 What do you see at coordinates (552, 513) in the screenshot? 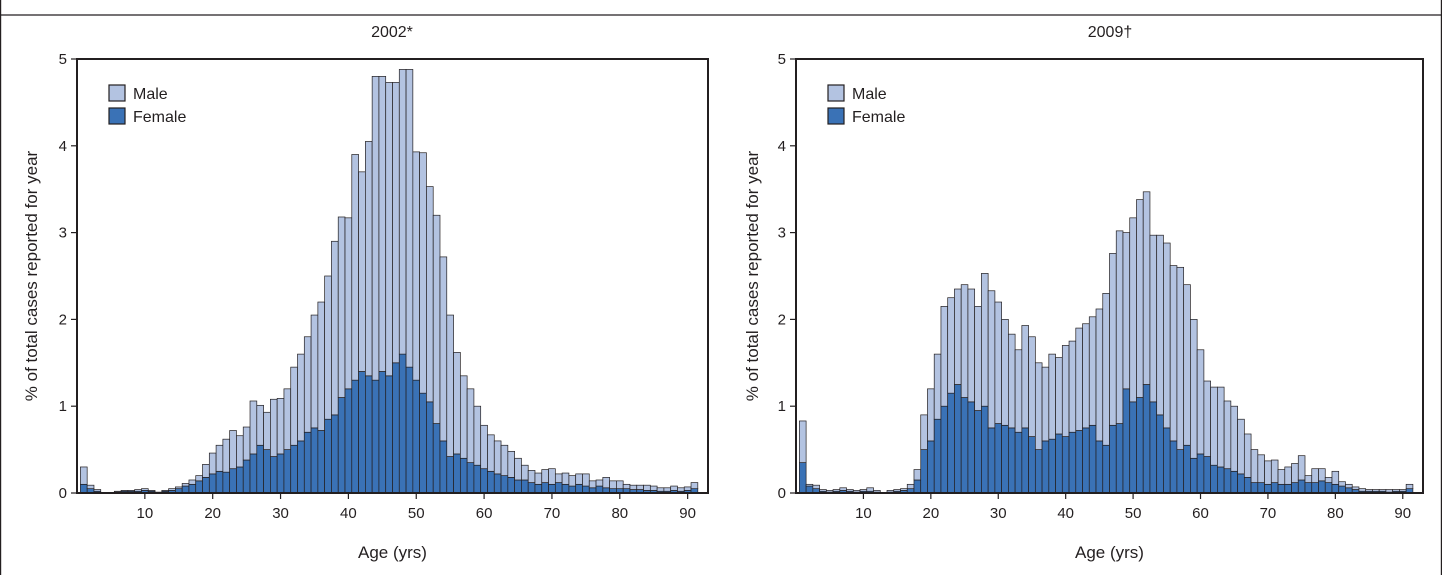
I see `x-tick-label: 70` at bounding box center [552, 513].